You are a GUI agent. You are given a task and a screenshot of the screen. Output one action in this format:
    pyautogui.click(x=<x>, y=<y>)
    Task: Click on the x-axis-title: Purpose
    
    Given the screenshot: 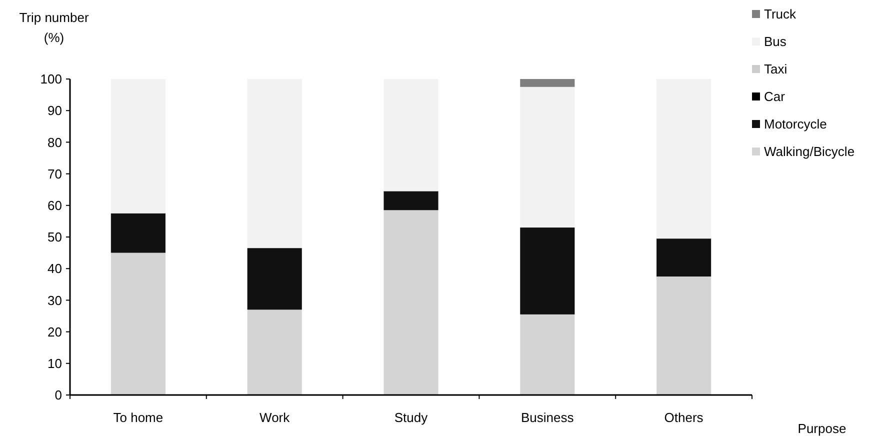 What is the action you would take?
    pyautogui.click(x=822, y=428)
    